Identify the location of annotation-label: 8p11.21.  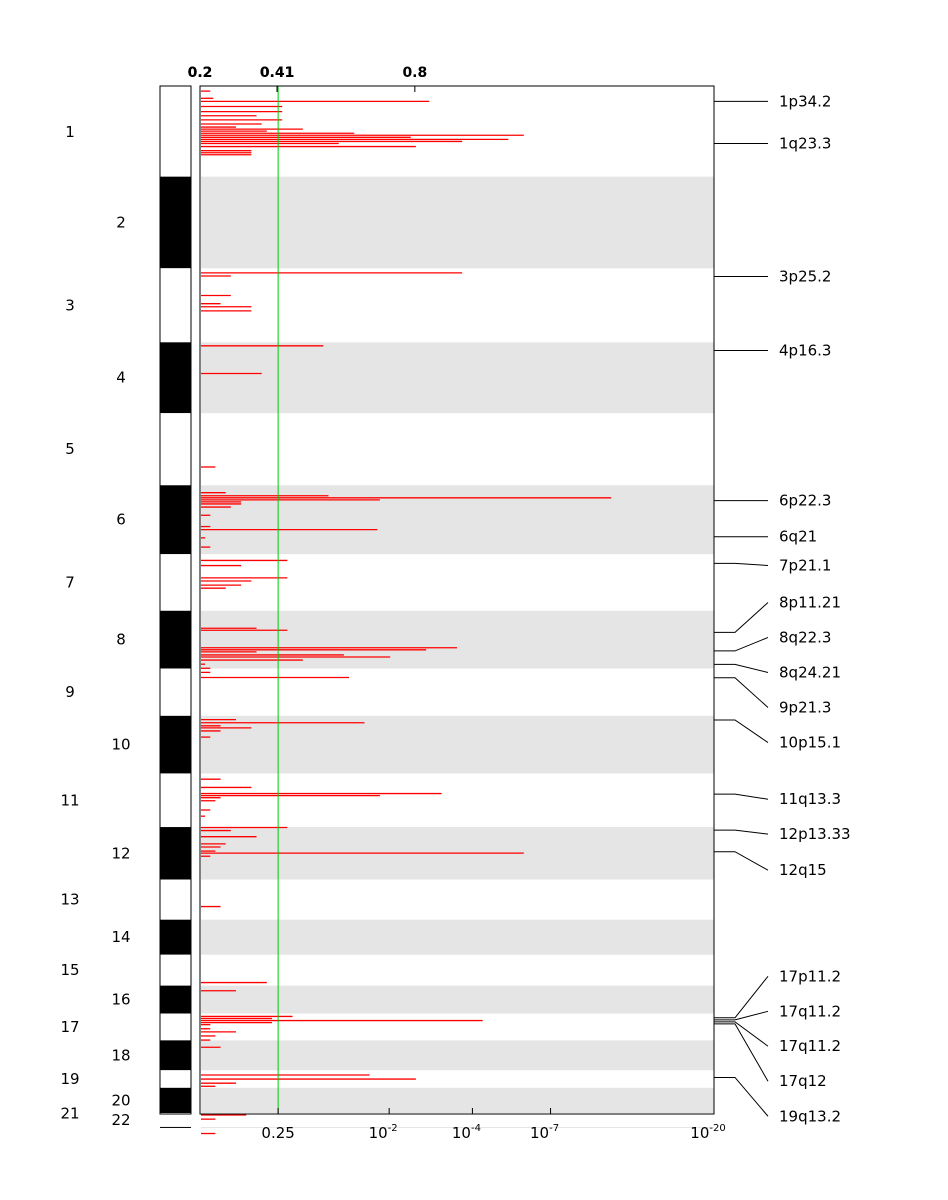
(810, 603).